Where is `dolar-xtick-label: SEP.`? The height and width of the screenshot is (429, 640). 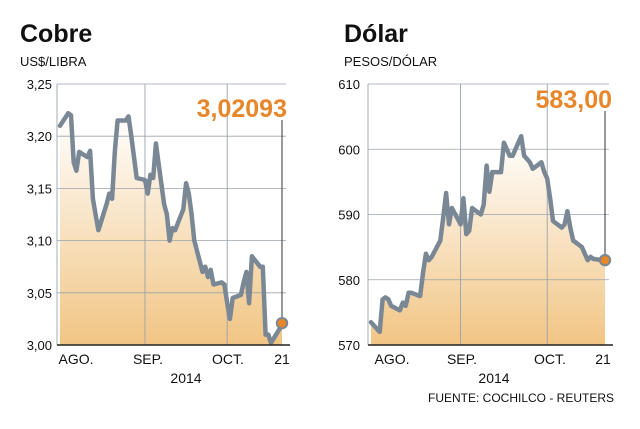 dolar-xtick-label: SEP. is located at coordinates (462, 359).